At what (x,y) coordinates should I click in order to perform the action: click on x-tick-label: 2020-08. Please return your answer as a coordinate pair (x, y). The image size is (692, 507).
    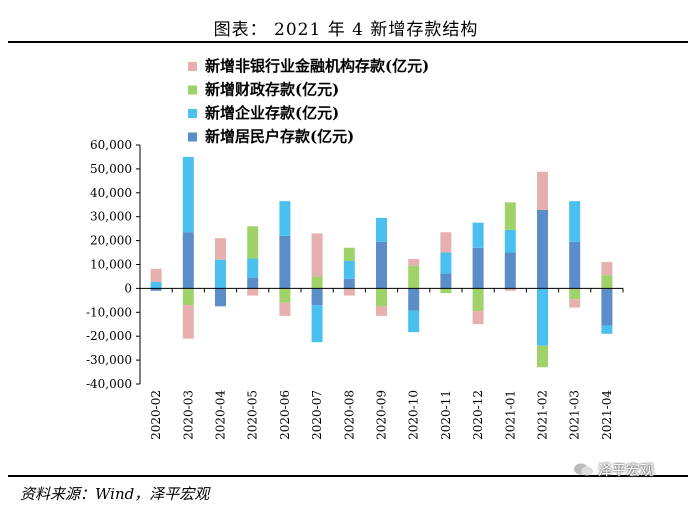
    Looking at the image, I should click on (349, 415).